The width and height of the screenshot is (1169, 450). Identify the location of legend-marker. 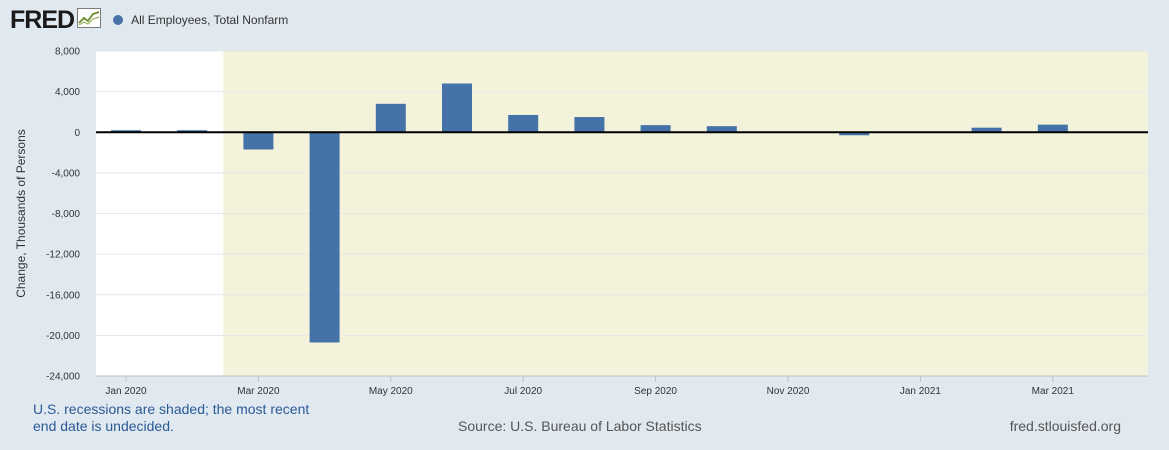
(118, 20).